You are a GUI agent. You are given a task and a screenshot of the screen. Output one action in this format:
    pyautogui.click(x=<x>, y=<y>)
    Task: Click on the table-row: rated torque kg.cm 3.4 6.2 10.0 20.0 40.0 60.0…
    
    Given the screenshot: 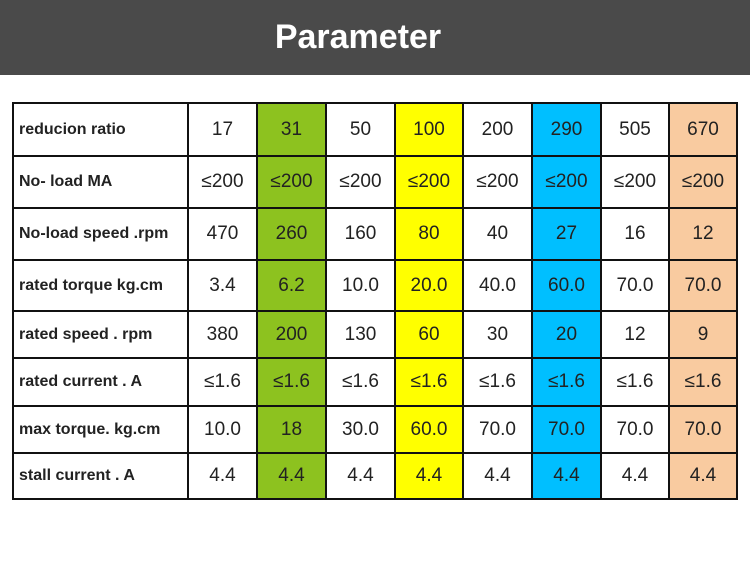 What is the action you would take?
    pyautogui.click(x=375, y=285)
    